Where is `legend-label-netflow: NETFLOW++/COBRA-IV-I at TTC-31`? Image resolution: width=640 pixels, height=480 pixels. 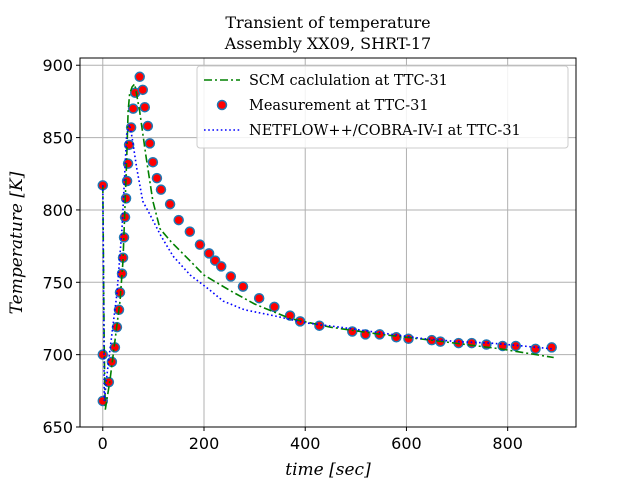 legend-label-netflow: NETFLOW++/COBRA-IV-I at TTC-31 is located at coordinates (385, 131).